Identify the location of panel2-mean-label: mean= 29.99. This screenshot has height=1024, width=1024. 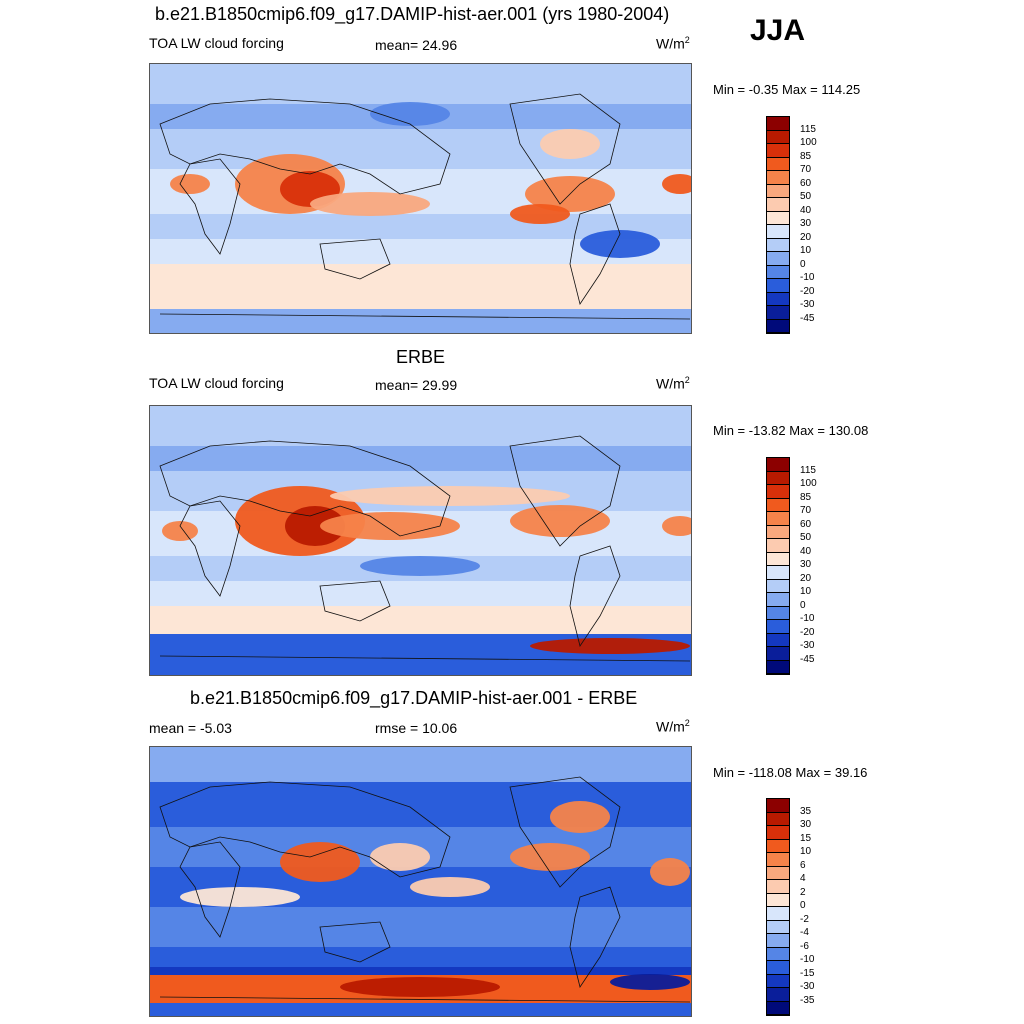
(416, 385).